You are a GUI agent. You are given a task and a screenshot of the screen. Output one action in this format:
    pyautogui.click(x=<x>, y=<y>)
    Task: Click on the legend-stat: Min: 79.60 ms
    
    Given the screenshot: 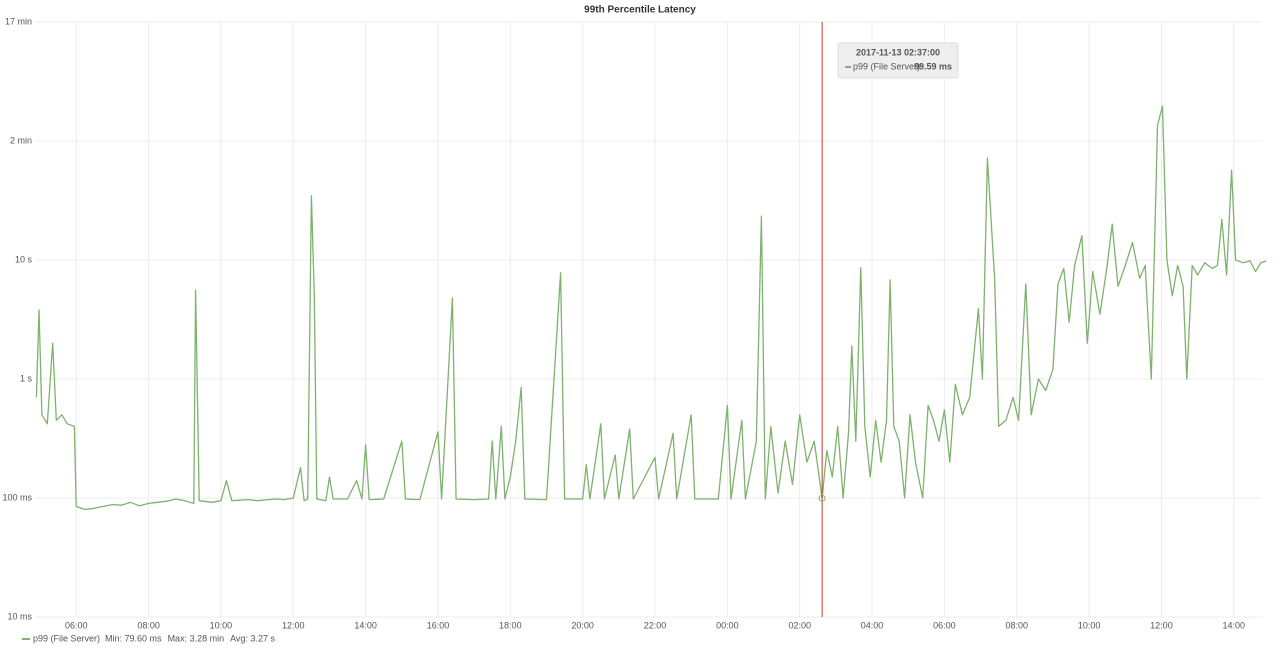 What is the action you would take?
    pyautogui.click(x=133, y=638)
    